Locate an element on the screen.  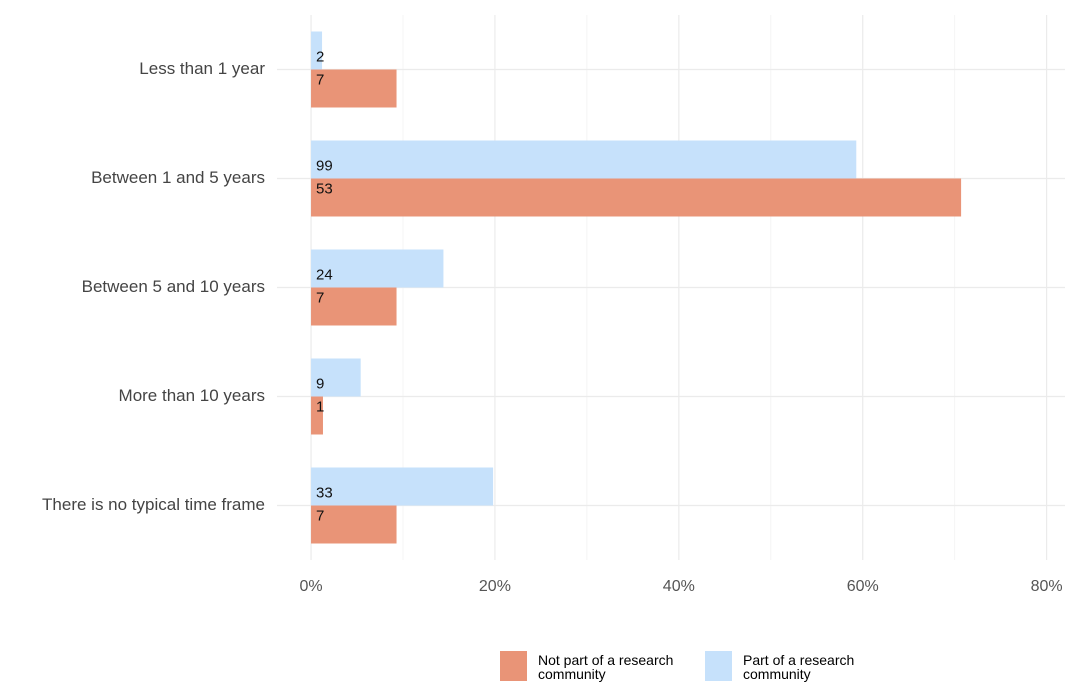
y-tick-label: More than 10 years is located at coordinates (192, 395).